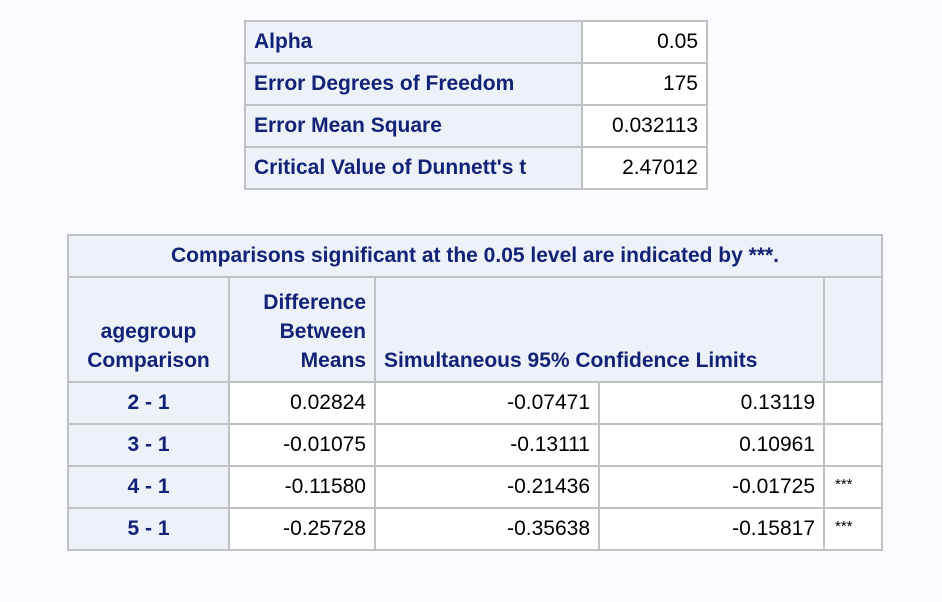 The image size is (942, 602). I want to click on param-value: 175, so click(644, 84).